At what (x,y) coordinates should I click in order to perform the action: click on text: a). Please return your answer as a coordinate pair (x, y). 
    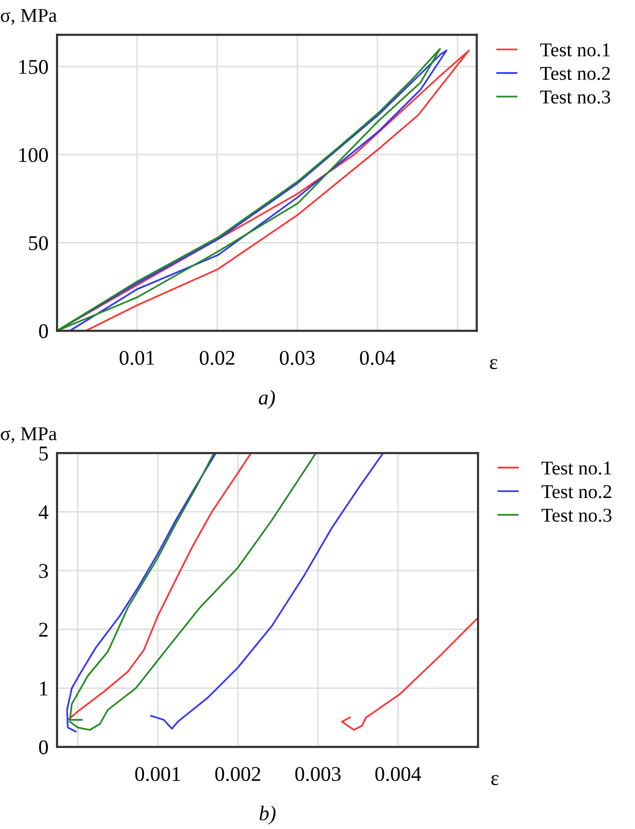
    Looking at the image, I should click on (266, 399).